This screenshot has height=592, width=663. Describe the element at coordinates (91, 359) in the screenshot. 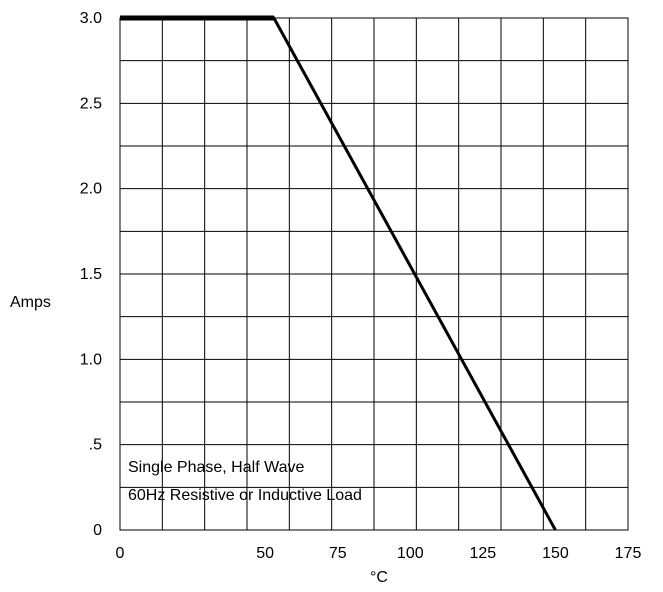

I see `y-tick-label: 1.0` at that location.